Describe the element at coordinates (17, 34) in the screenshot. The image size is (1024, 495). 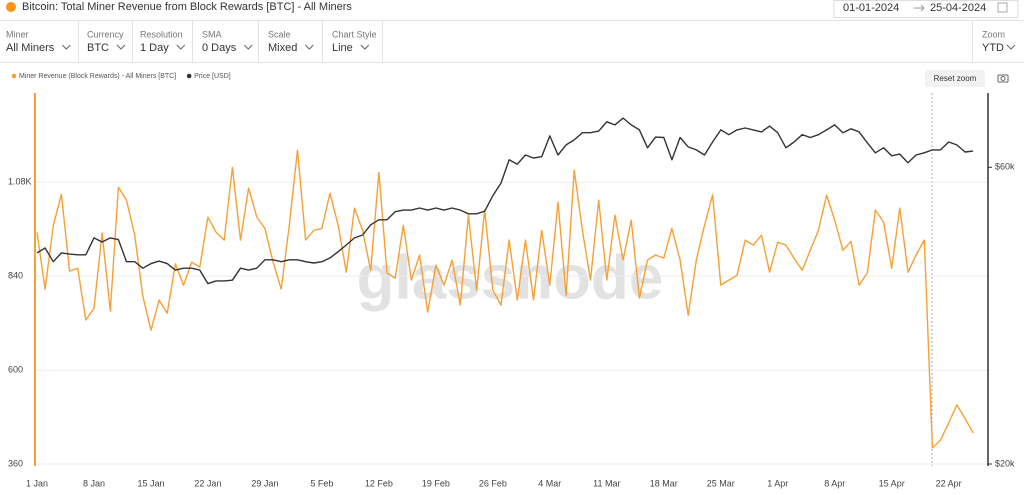
I see `control-label: Miner` at that location.